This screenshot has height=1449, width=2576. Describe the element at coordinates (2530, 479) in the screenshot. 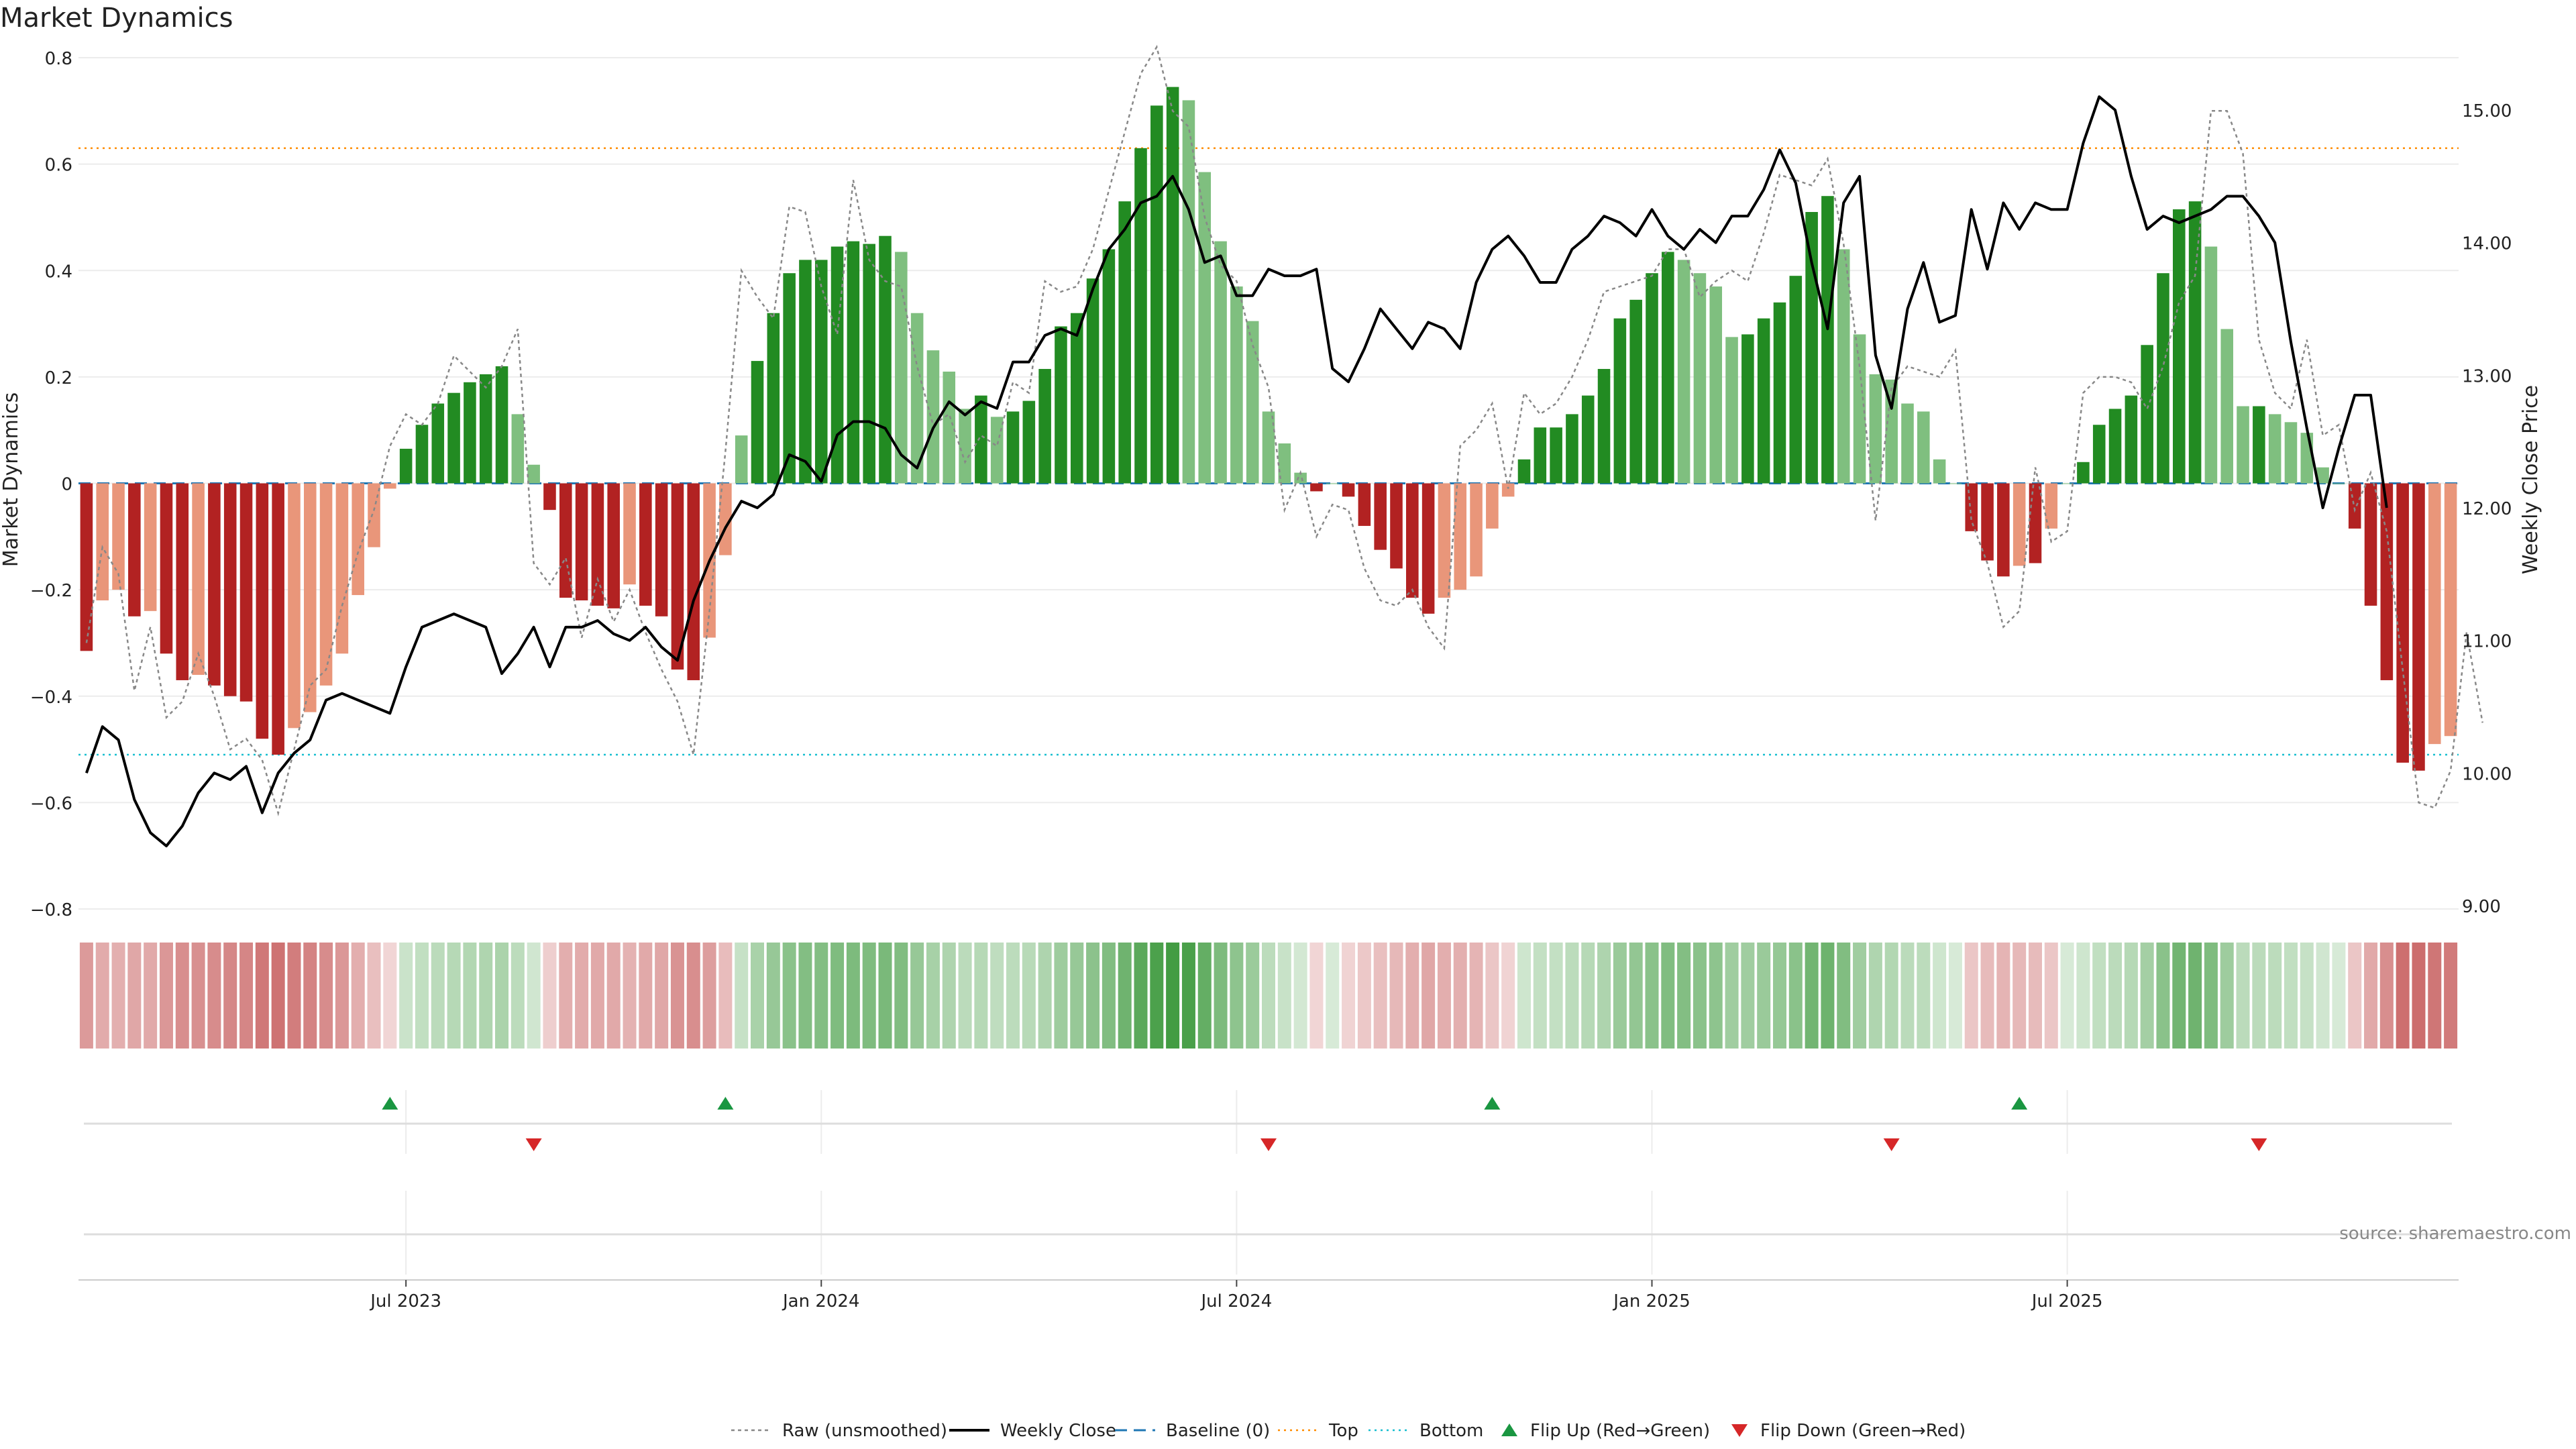

I see `right-axis-label: Weekly Close Price` at that location.